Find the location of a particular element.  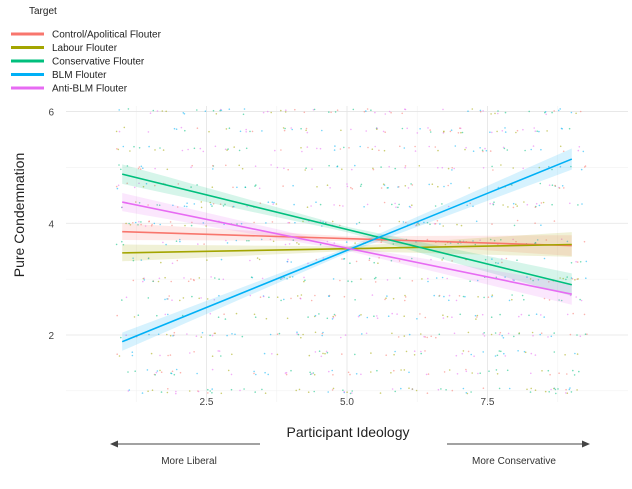

legend-label-series-3: Conservative Flouter is located at coordinates (98, 62).